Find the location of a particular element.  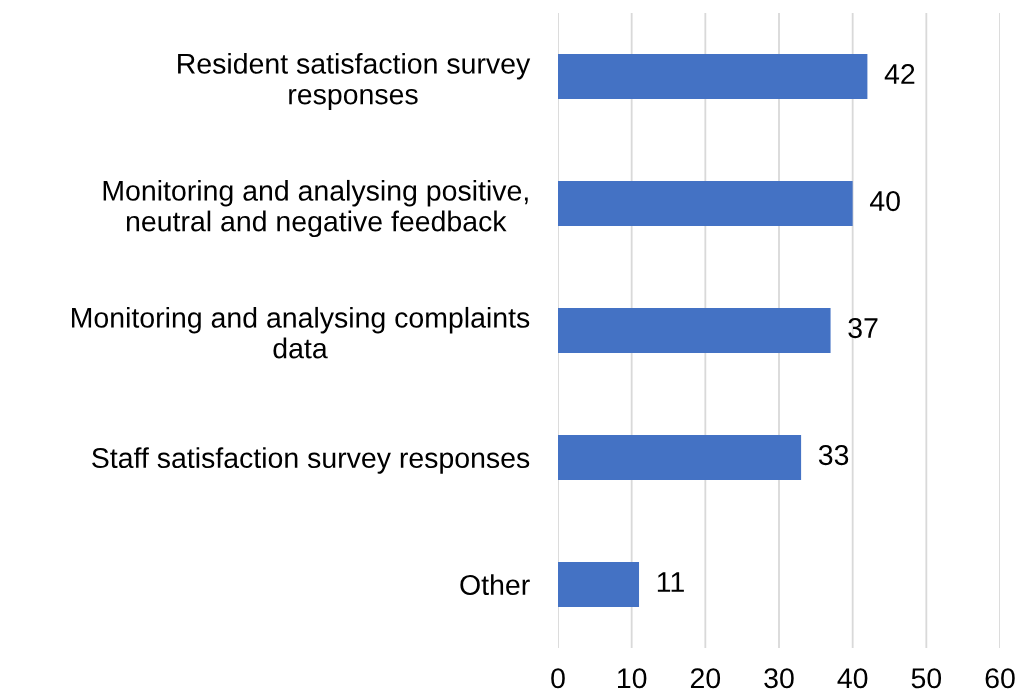

x-tick-label: 60 is located at coordinates (1000, 678).